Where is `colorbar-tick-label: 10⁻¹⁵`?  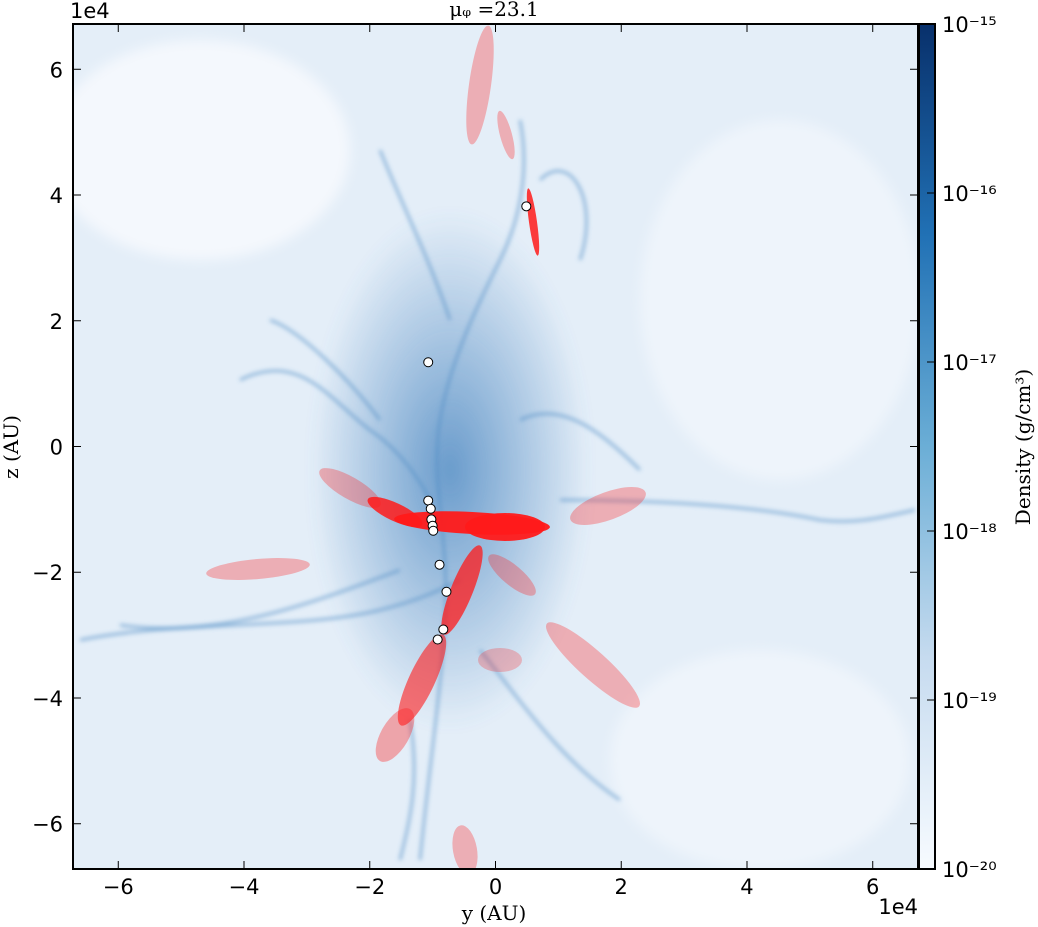 colorbar-tick-label: 10⁻¹⁵ is located at coordinates (969, 25).